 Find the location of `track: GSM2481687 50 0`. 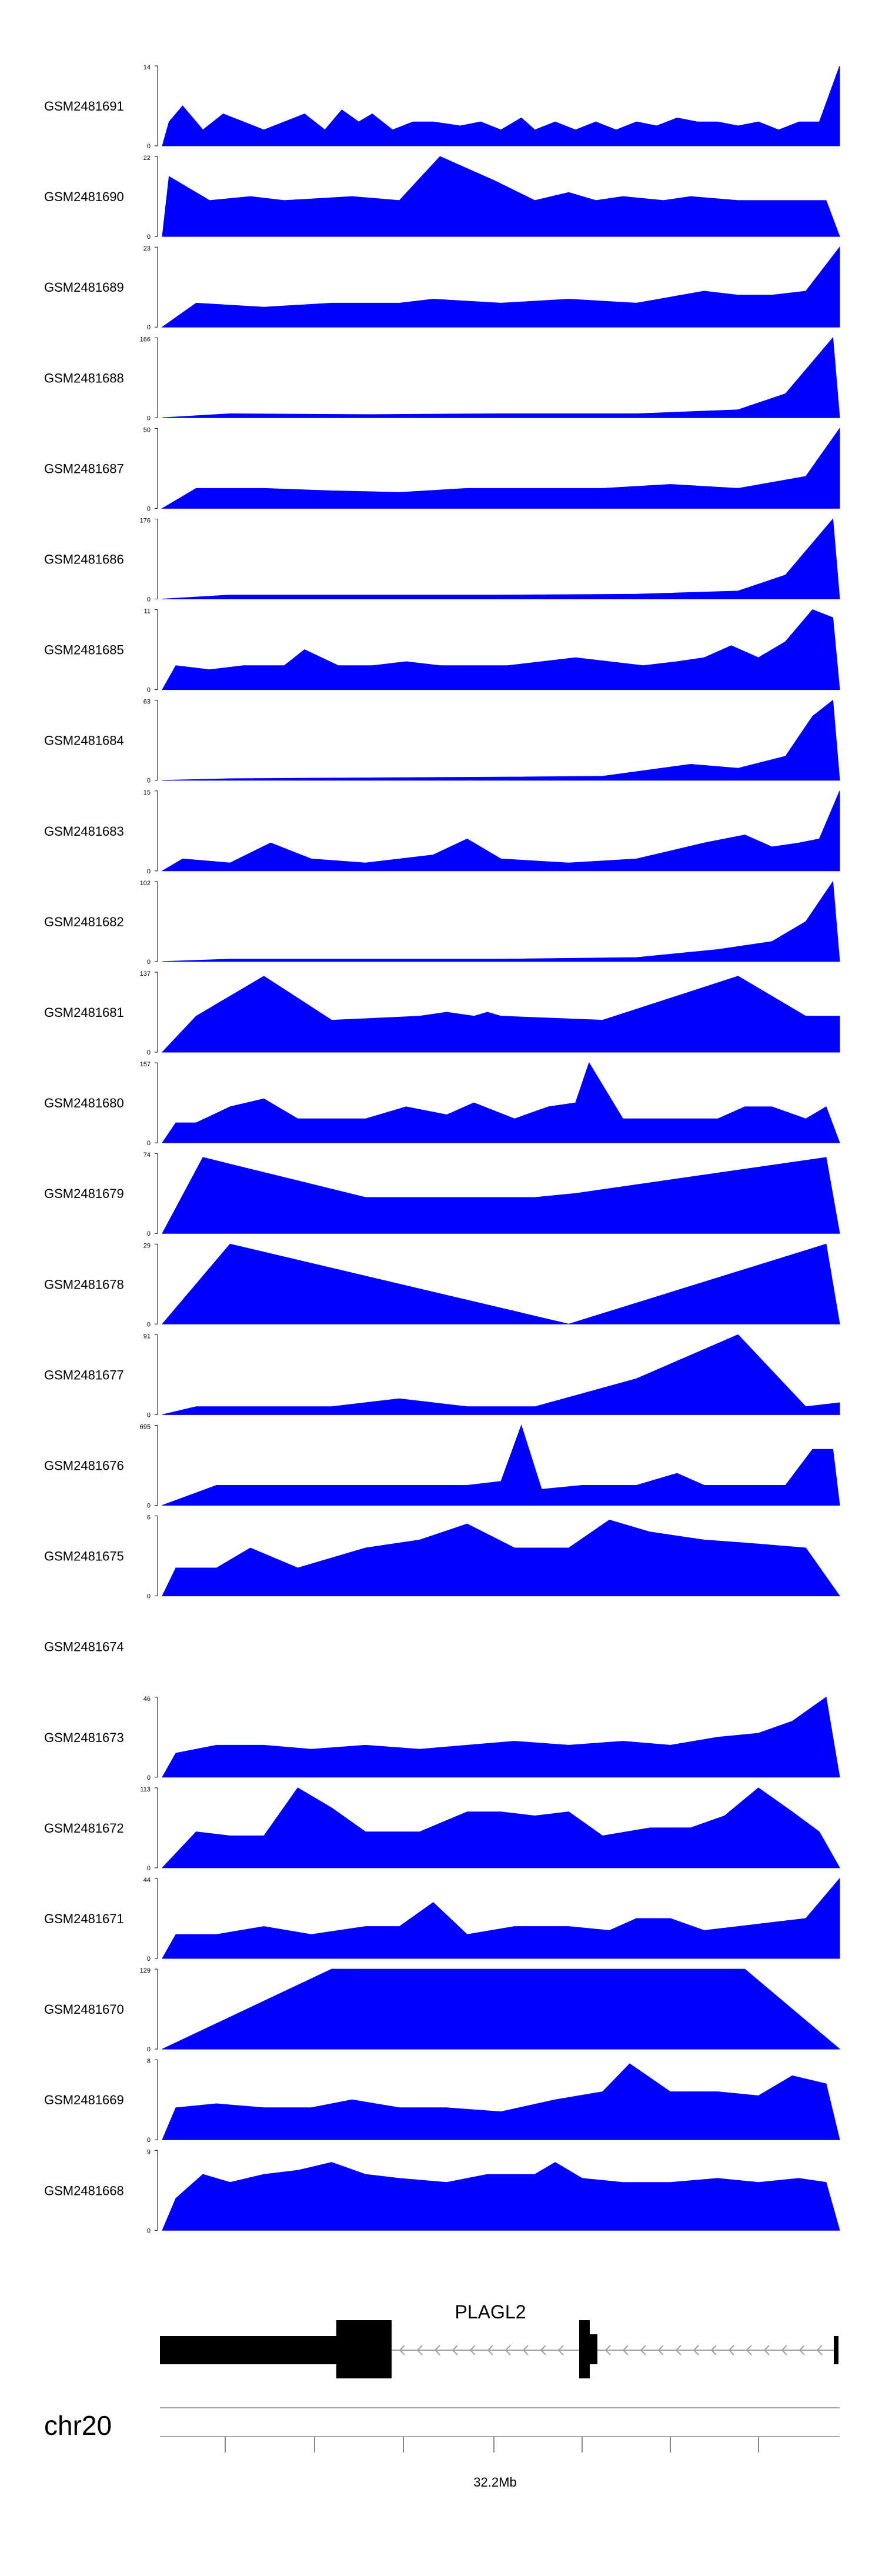

track: GSM2481687 50 0 is located at coordinates (442, 469).